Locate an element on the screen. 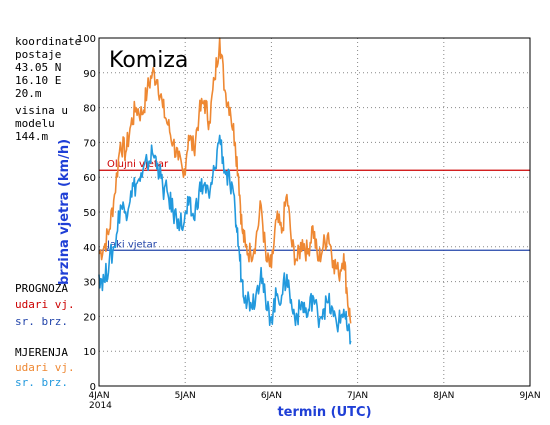 The height and width of the screenshot is (425, 550). threshold-label: Jaki vjetar is located at coordinates (132, 244).